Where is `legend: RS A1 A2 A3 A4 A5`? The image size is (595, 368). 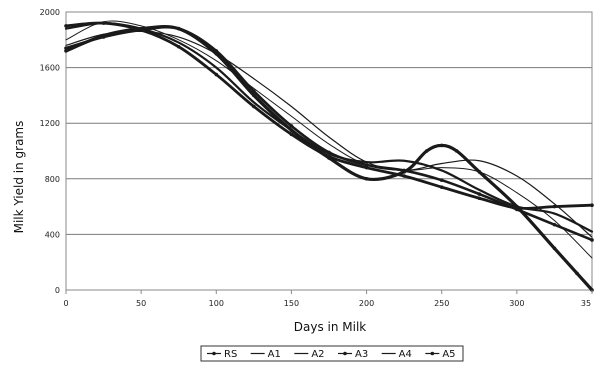
legend: RS A1 A2 A3 A4 A5 is located at coordinates (332, 353).